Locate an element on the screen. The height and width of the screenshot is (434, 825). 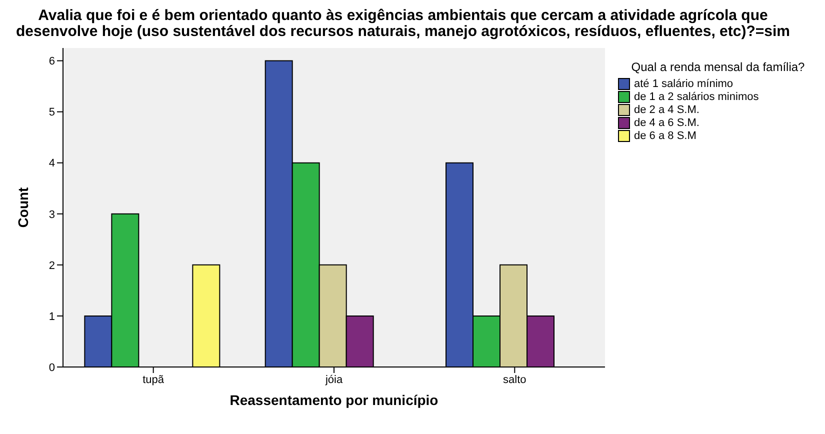
legend-label: de 2 a 4 S.M. is located at coordinates (667, 110).